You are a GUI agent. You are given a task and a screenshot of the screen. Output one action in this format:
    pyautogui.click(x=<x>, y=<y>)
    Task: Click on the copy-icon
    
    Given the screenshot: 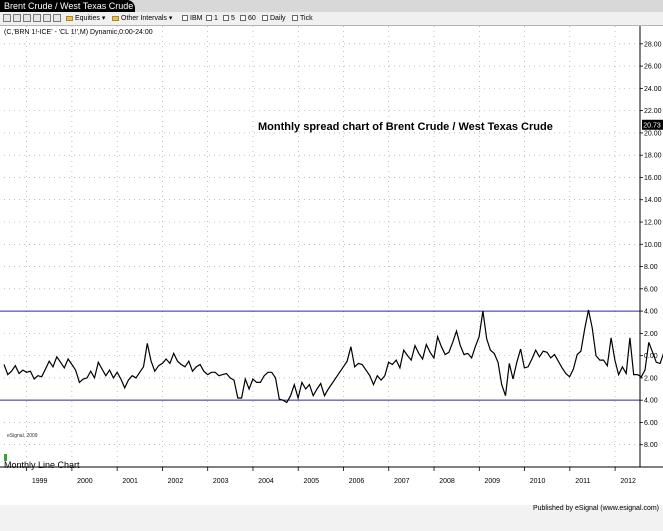 What is the action you would take?
    pyautogui.click(x=27, y=18)
    